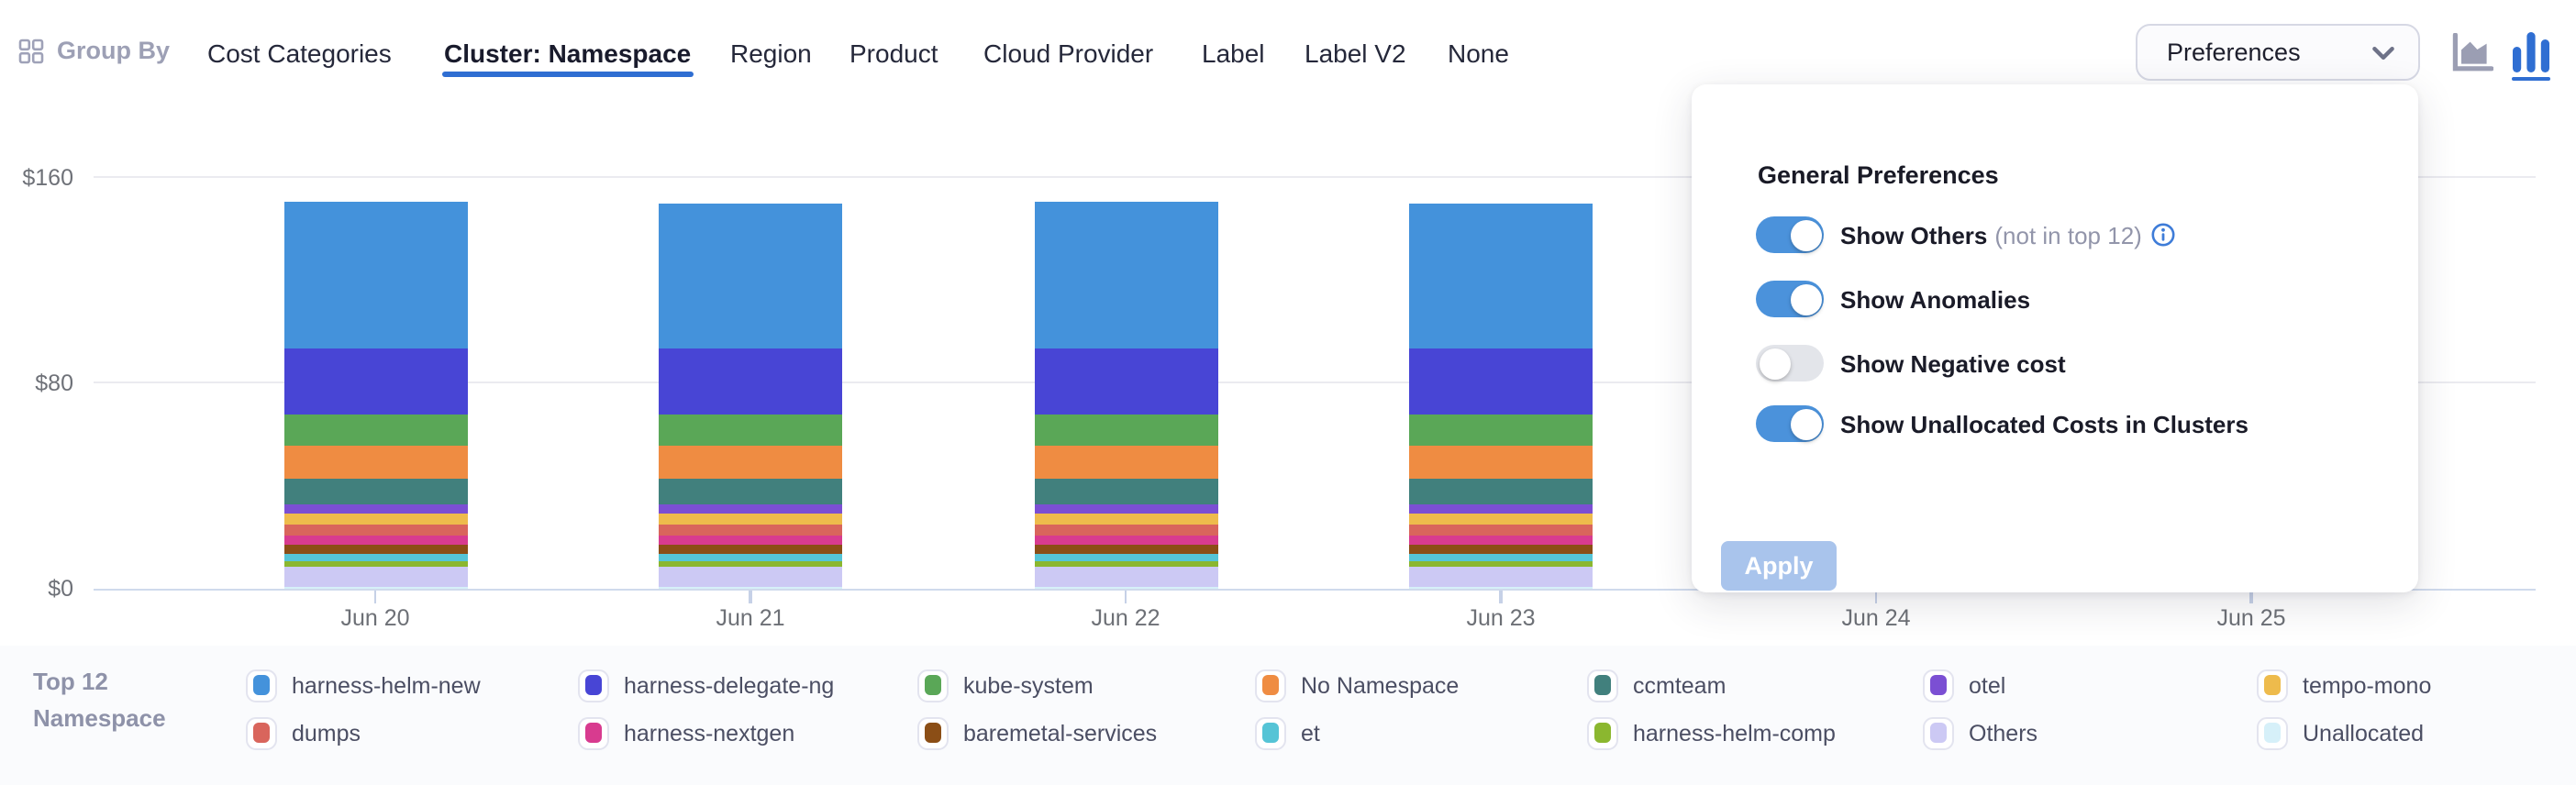 Image resolution: width=2576 pixels, height=785 pixels. Describe the element at coordinates (94, 50) in the screenshot. I see `group-by-control: Group By` at that location.